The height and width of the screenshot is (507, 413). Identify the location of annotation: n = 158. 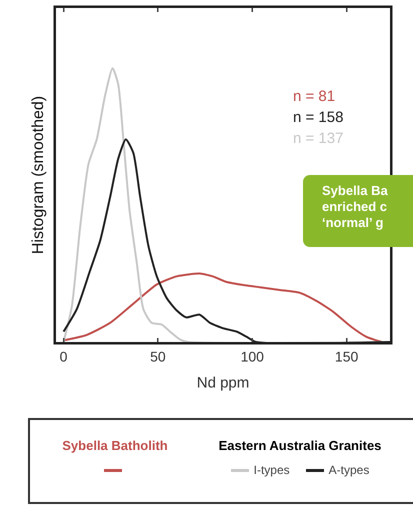
(318, 118).